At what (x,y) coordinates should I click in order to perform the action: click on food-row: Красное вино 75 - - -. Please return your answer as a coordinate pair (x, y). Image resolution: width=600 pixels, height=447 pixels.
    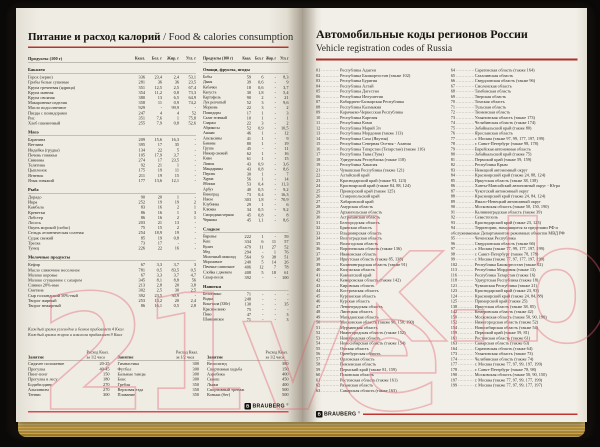
    Looking at the image, I should click on (246, 309).